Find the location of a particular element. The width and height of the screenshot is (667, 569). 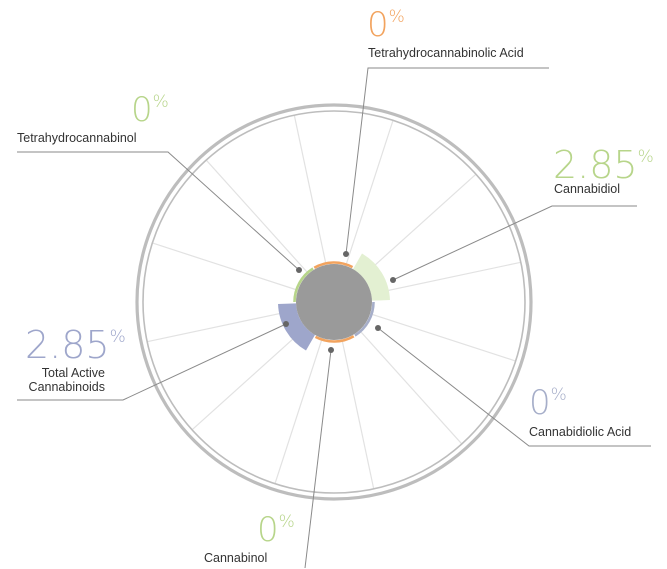

center-disc-group is located at coordinates (334, 302).